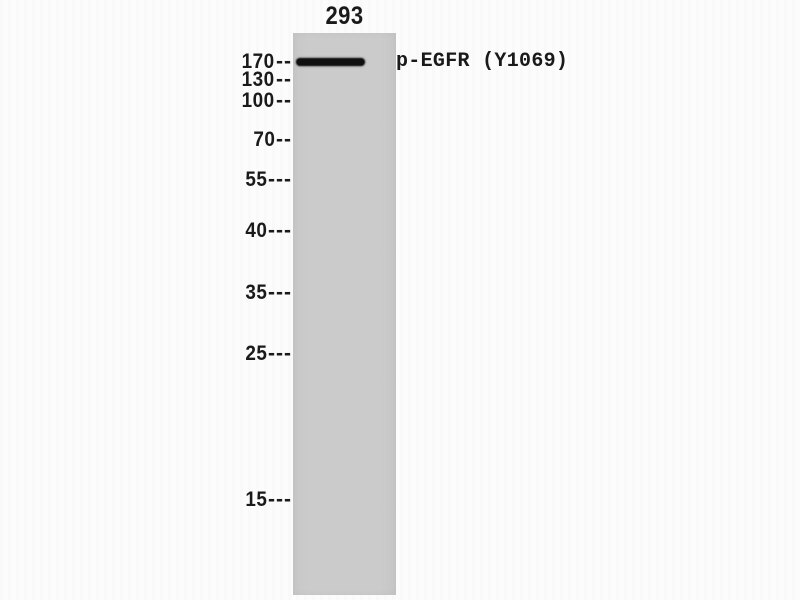 The width and height of the screenshot is (800, 600). I want to click on mw-marker-value: 100, so click(258, 100).